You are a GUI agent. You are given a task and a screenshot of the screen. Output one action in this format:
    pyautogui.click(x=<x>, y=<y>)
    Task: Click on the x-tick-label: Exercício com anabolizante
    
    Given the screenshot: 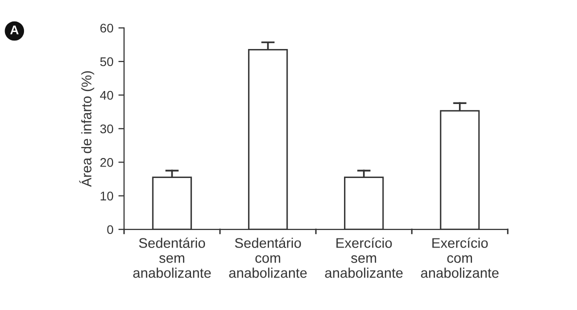 What is the action you would take?
    pyautogui.click(x=460, y=258)
    